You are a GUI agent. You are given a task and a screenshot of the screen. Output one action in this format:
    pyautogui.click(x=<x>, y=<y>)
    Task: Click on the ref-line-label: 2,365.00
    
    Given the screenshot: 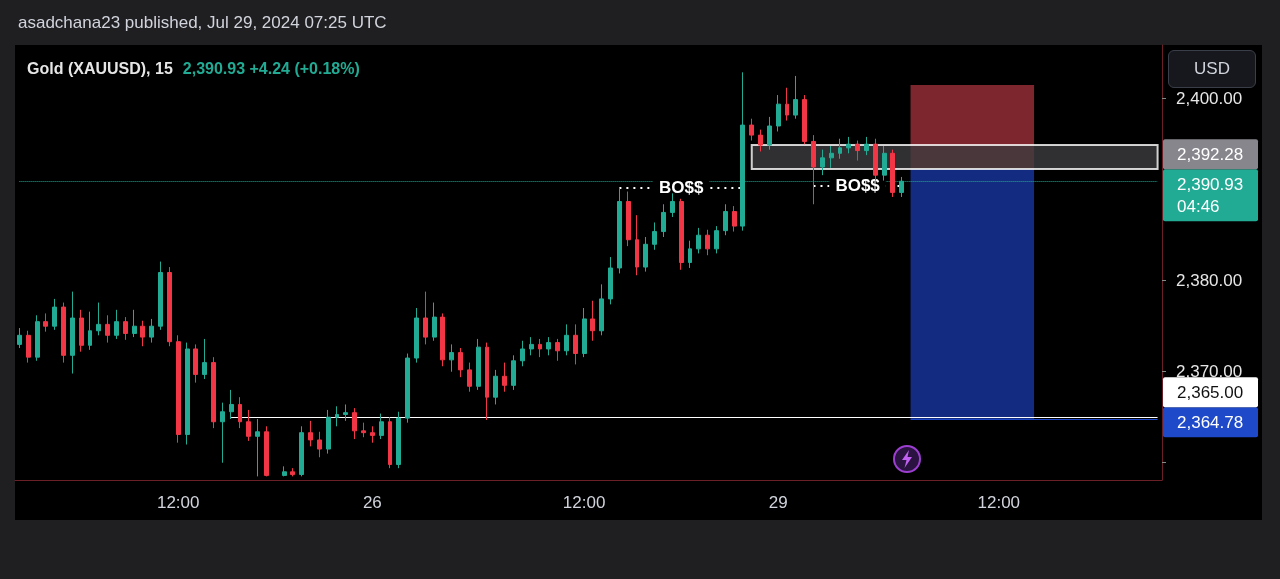 What is the action you would take?
    pyautogui.click(x=1210, y=392)
    